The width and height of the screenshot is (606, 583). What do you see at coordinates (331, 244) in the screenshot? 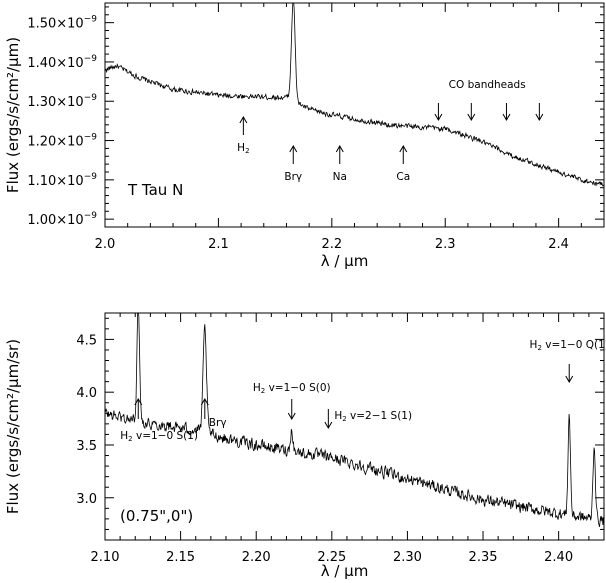
I see `x-tick-label: 2.2` at bounding box center [331, 244].